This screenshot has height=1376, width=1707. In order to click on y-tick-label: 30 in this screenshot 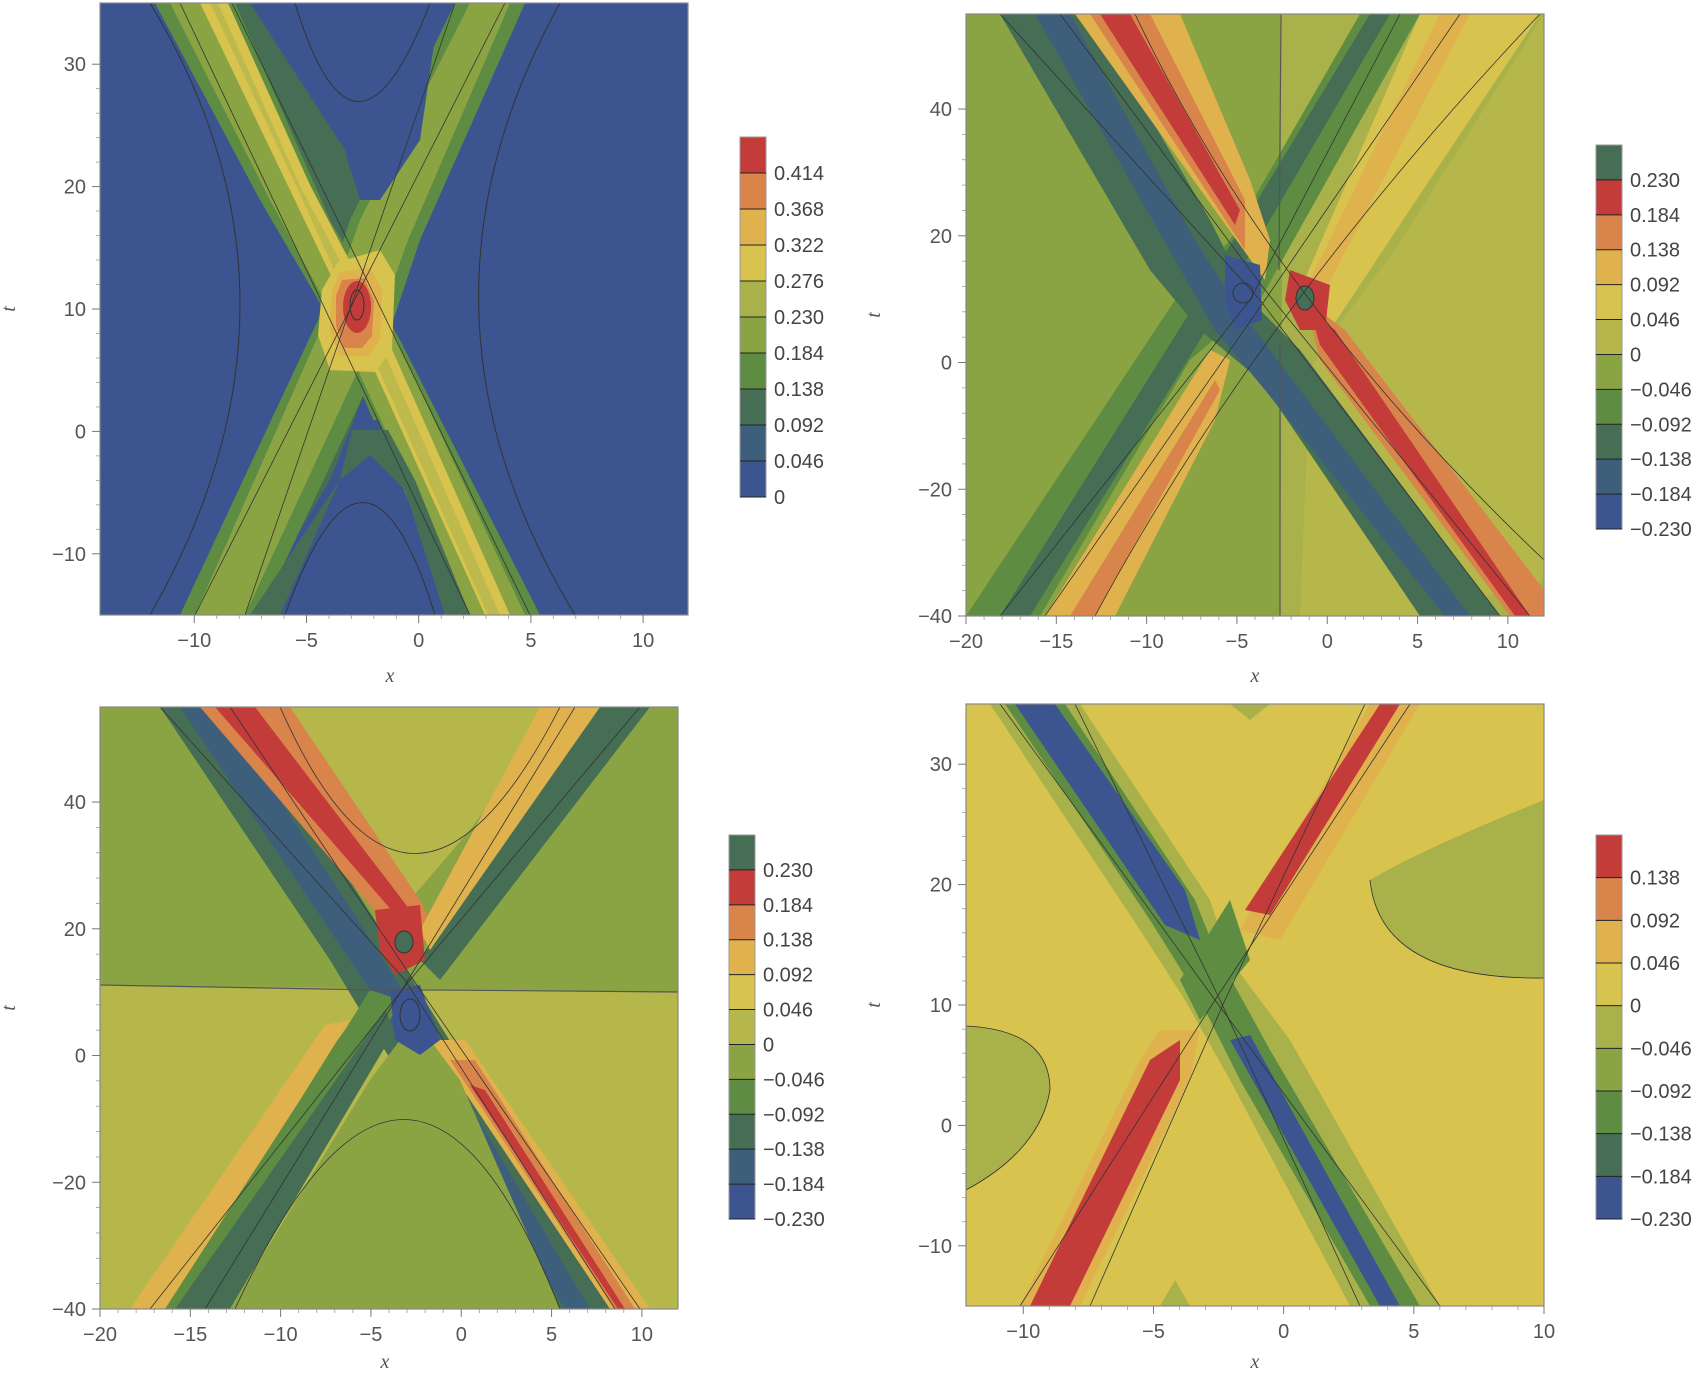, I will do `click(941, 765)`.